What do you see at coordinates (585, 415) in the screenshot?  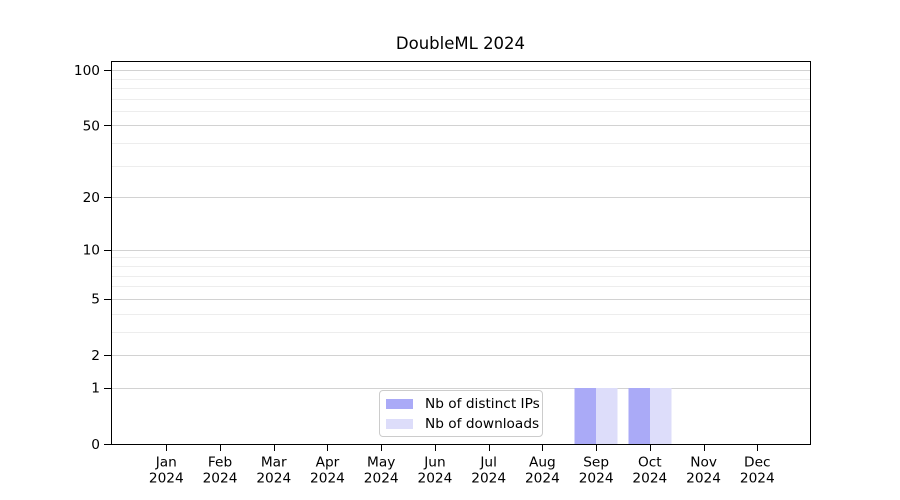 I see `bar-distinct-ips-sep` at bounding box center [585, 415].